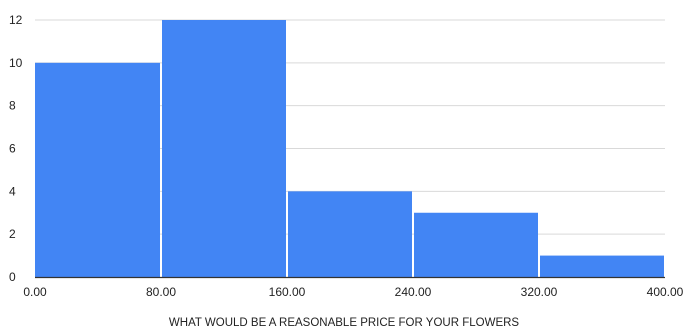 Image resolution: width=686 pixels, height=329 pixels. I want to click on y-axis-tick-labels: 0 2 4 6 8 10 12, so click(16, 148).